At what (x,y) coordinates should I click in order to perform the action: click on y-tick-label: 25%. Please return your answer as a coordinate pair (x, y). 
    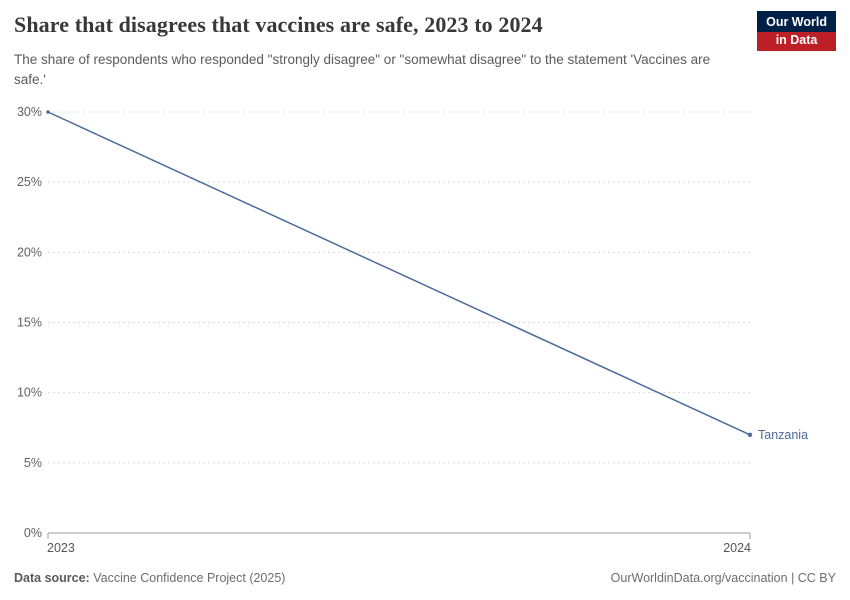
    Looking at the image, I should click on (29, 182).